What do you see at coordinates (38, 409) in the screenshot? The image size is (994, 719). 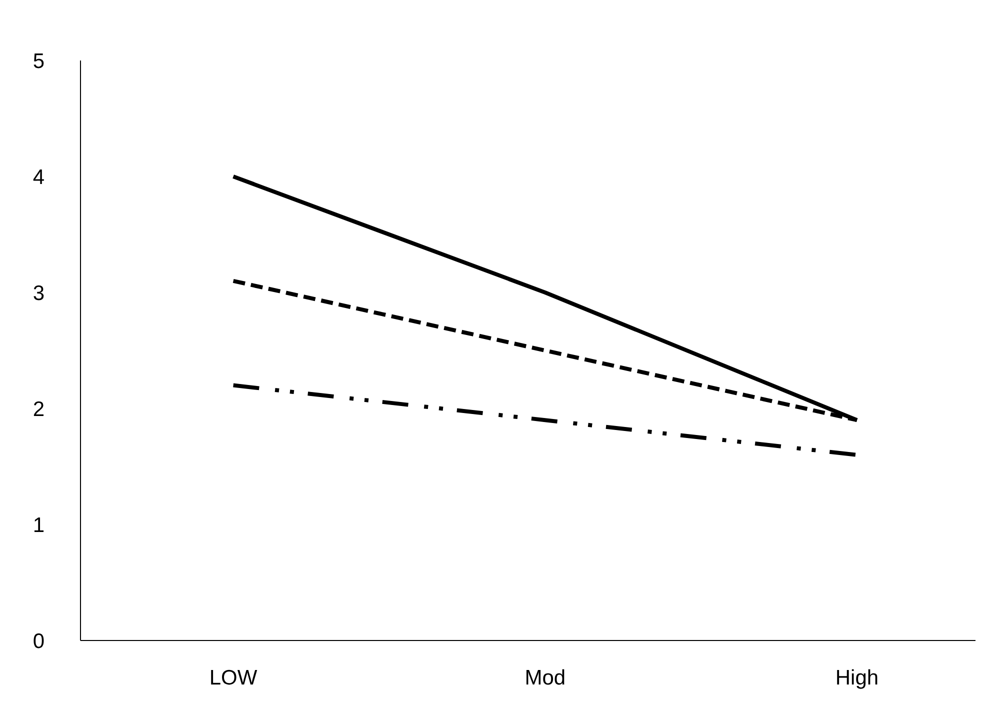 I see `y-tick-label: 2` at bounding box center [38, 409].